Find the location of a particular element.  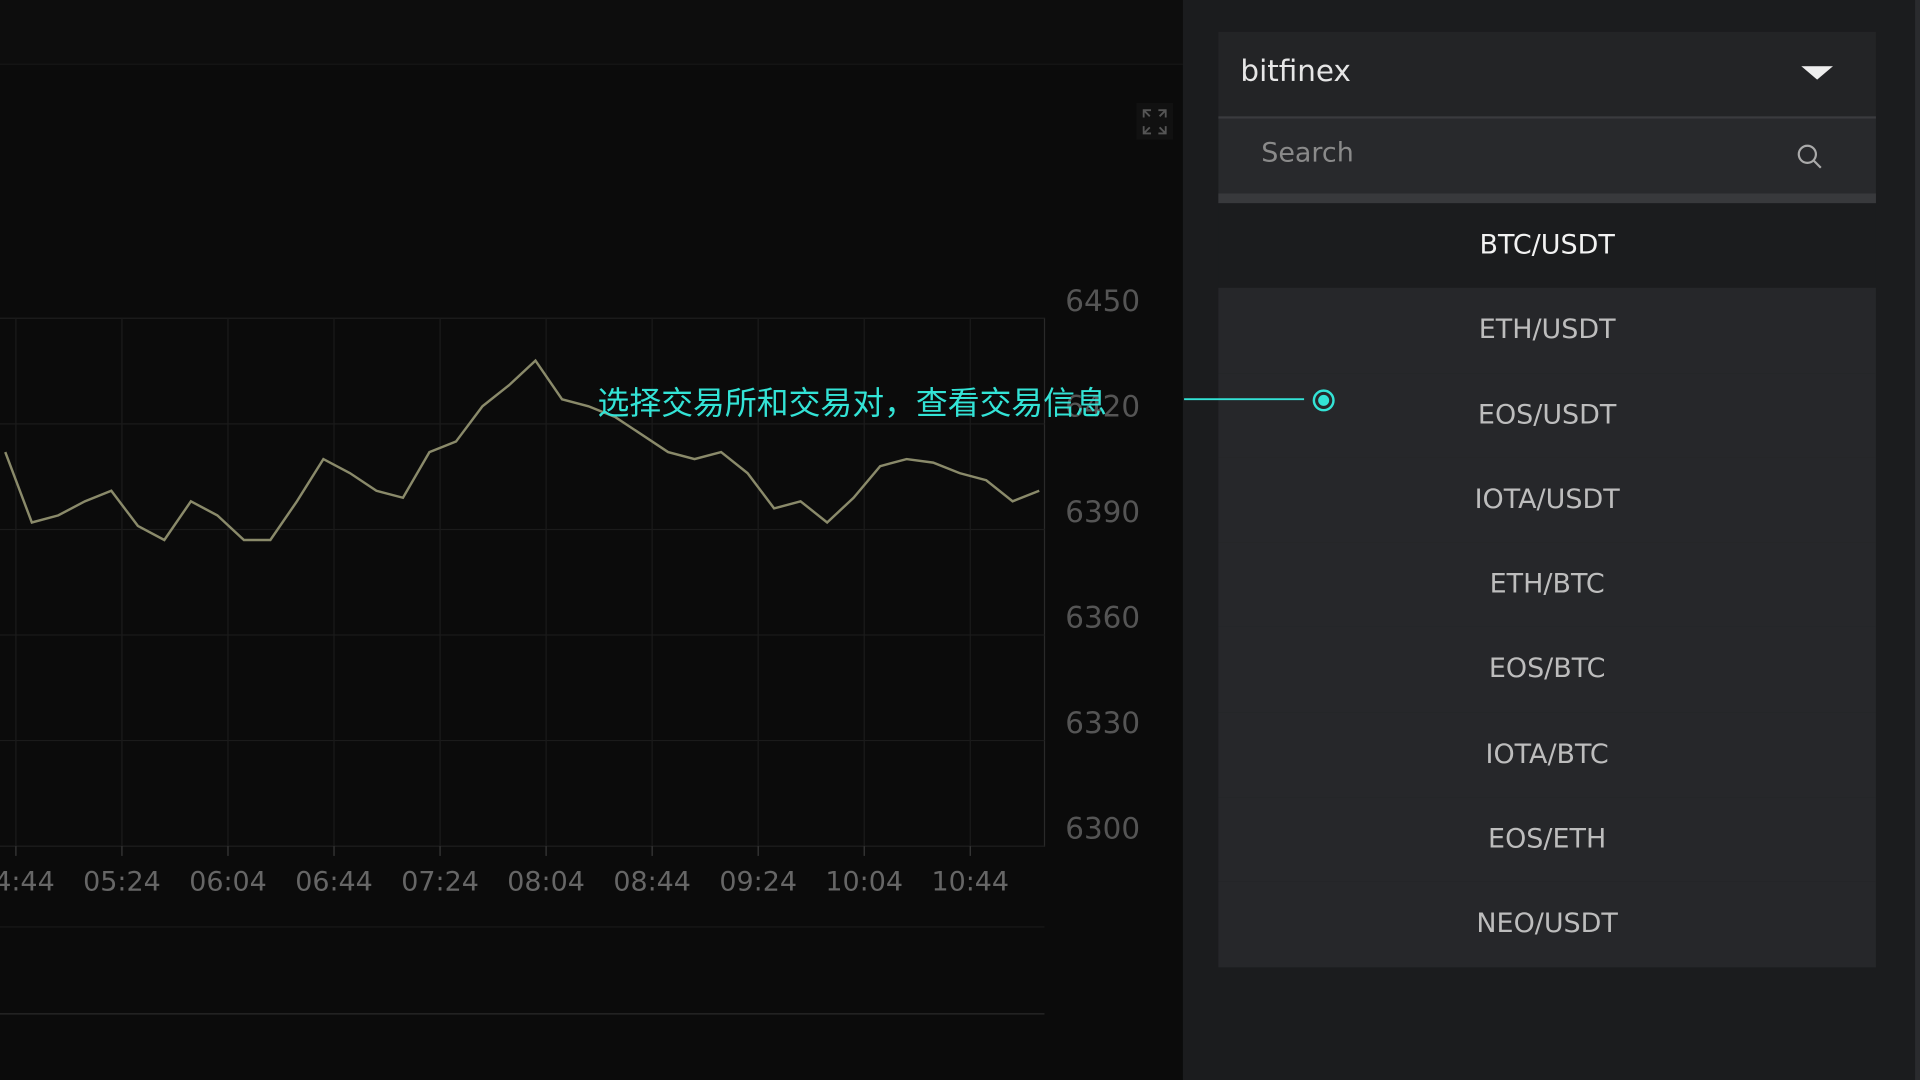

price-line is located at coordinates (522, 450).